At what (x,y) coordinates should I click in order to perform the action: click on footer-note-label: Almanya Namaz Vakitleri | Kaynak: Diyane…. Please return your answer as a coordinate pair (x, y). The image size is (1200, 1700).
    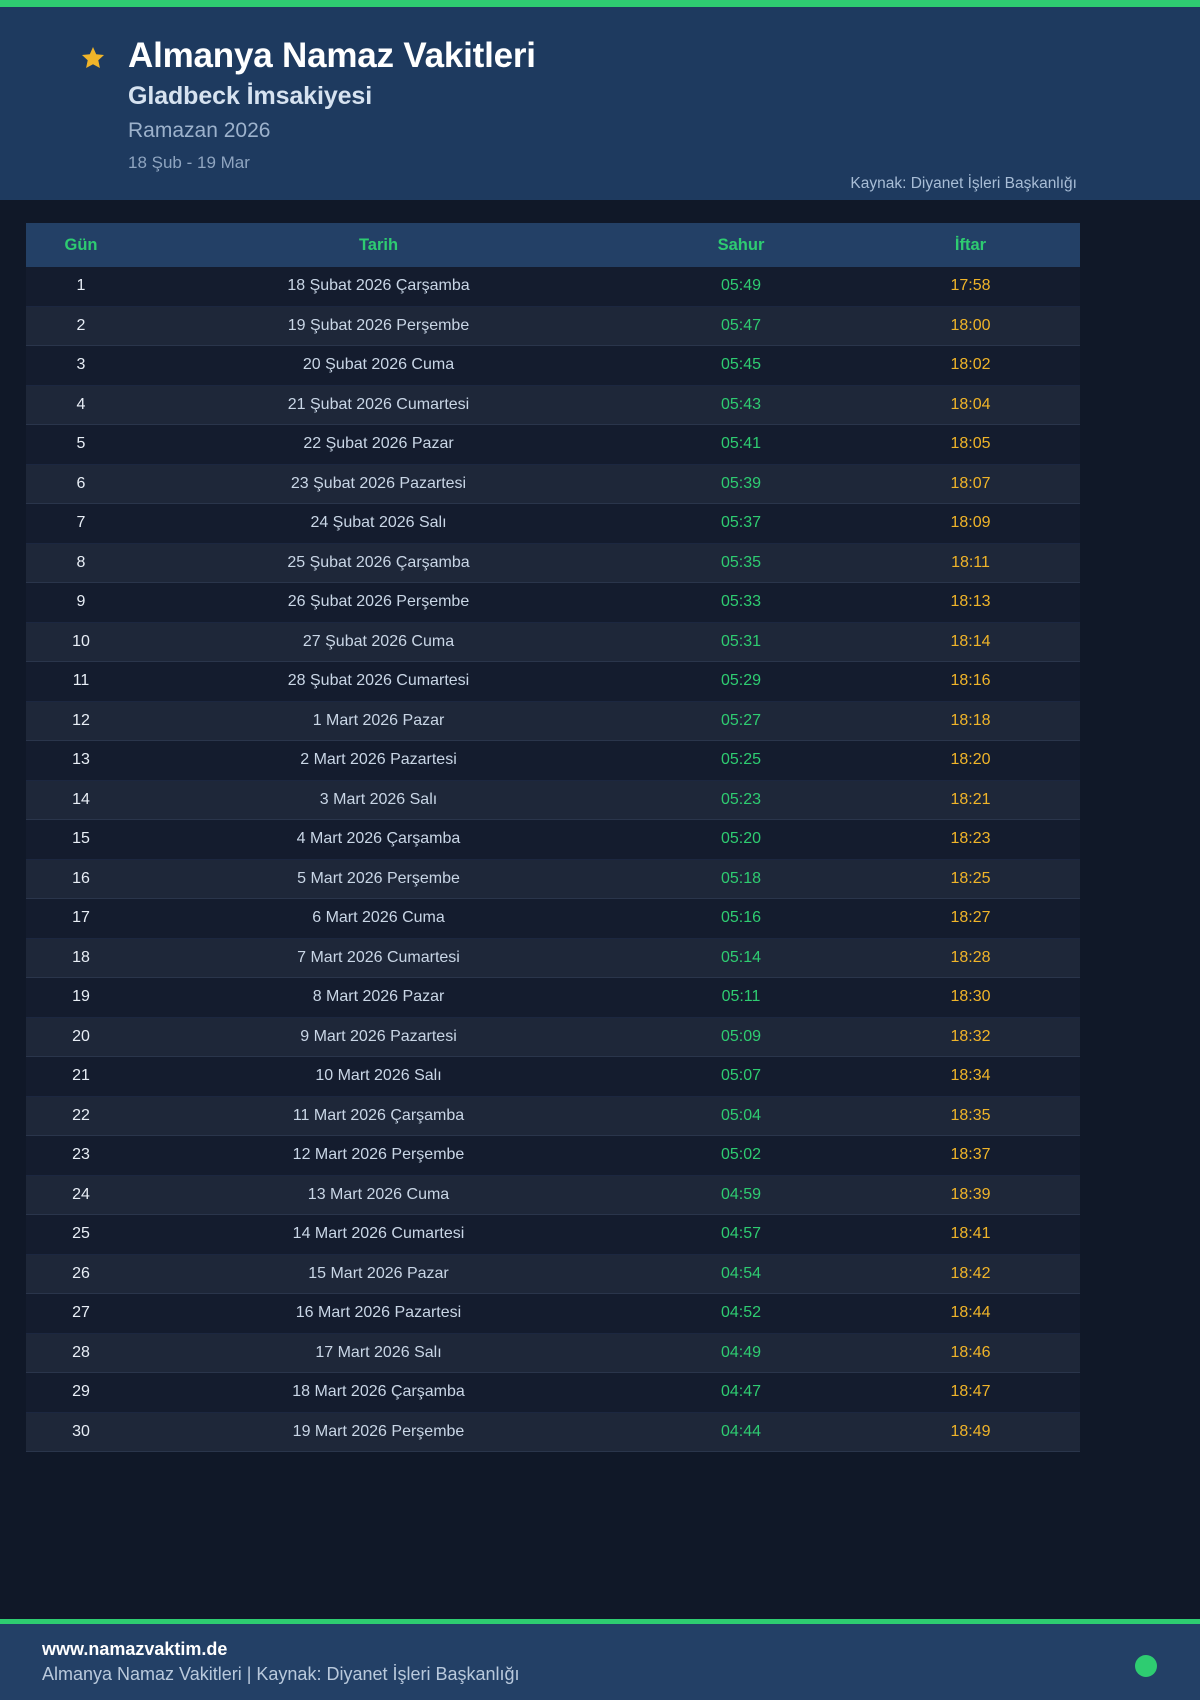
    Looking at the image, I should click on (281, 1674).